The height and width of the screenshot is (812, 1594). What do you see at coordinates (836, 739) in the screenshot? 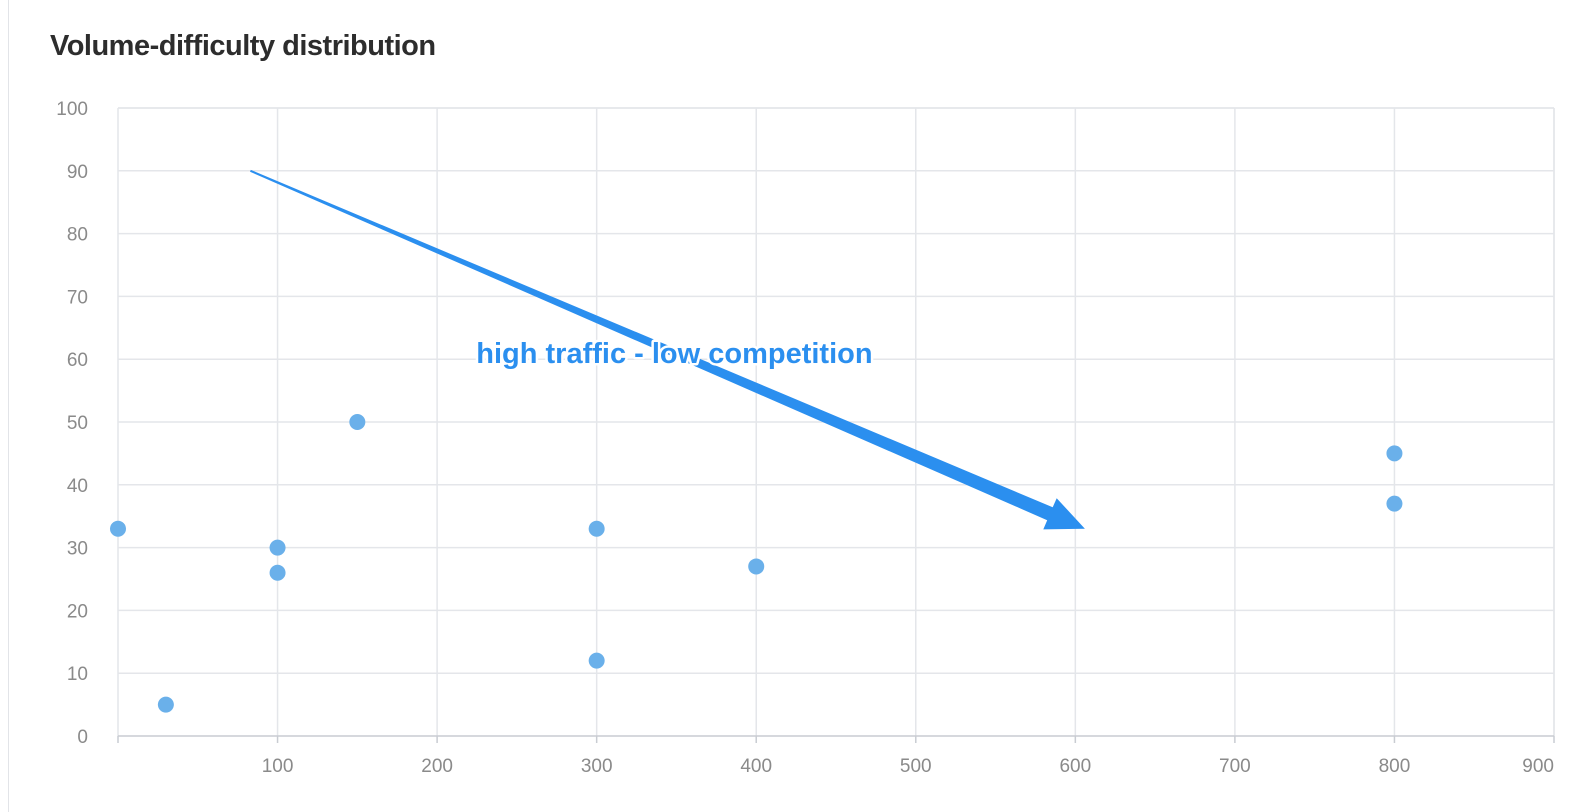
I see `chart-axis` at bounding box center [836, 739].